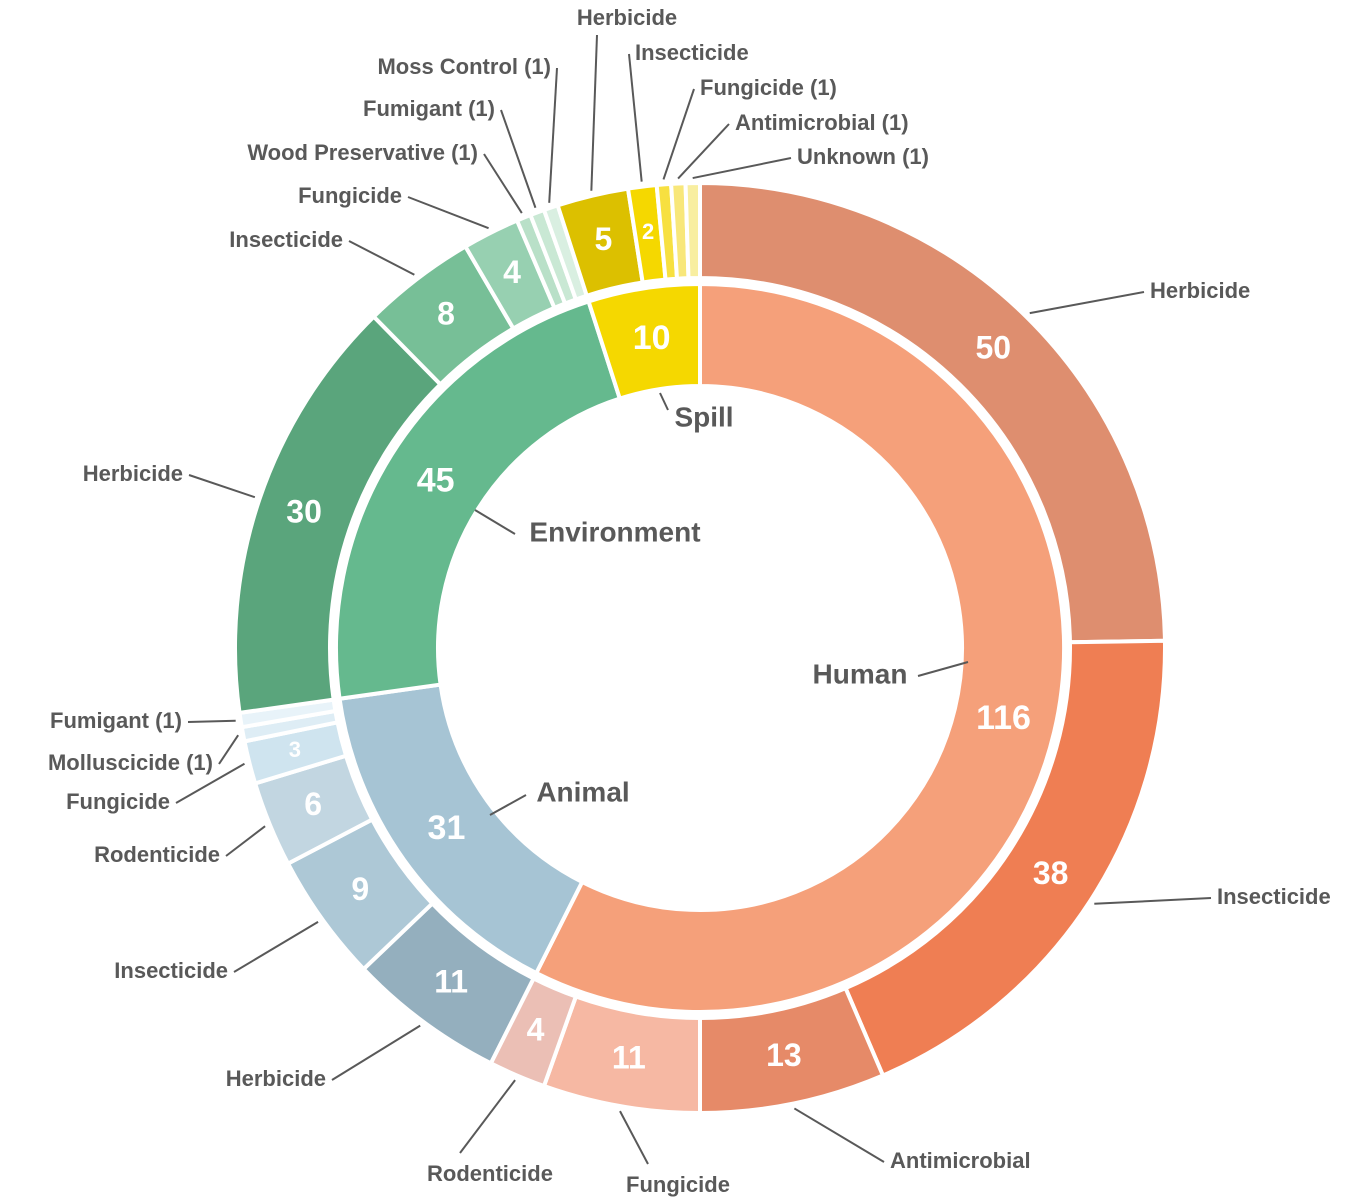 The height and width of the screenshot is (1201, 1363). What do you see at coordinates (582, 791) in the screenshot?
I see `category-label: Animal` at bounding box center [582, 791].